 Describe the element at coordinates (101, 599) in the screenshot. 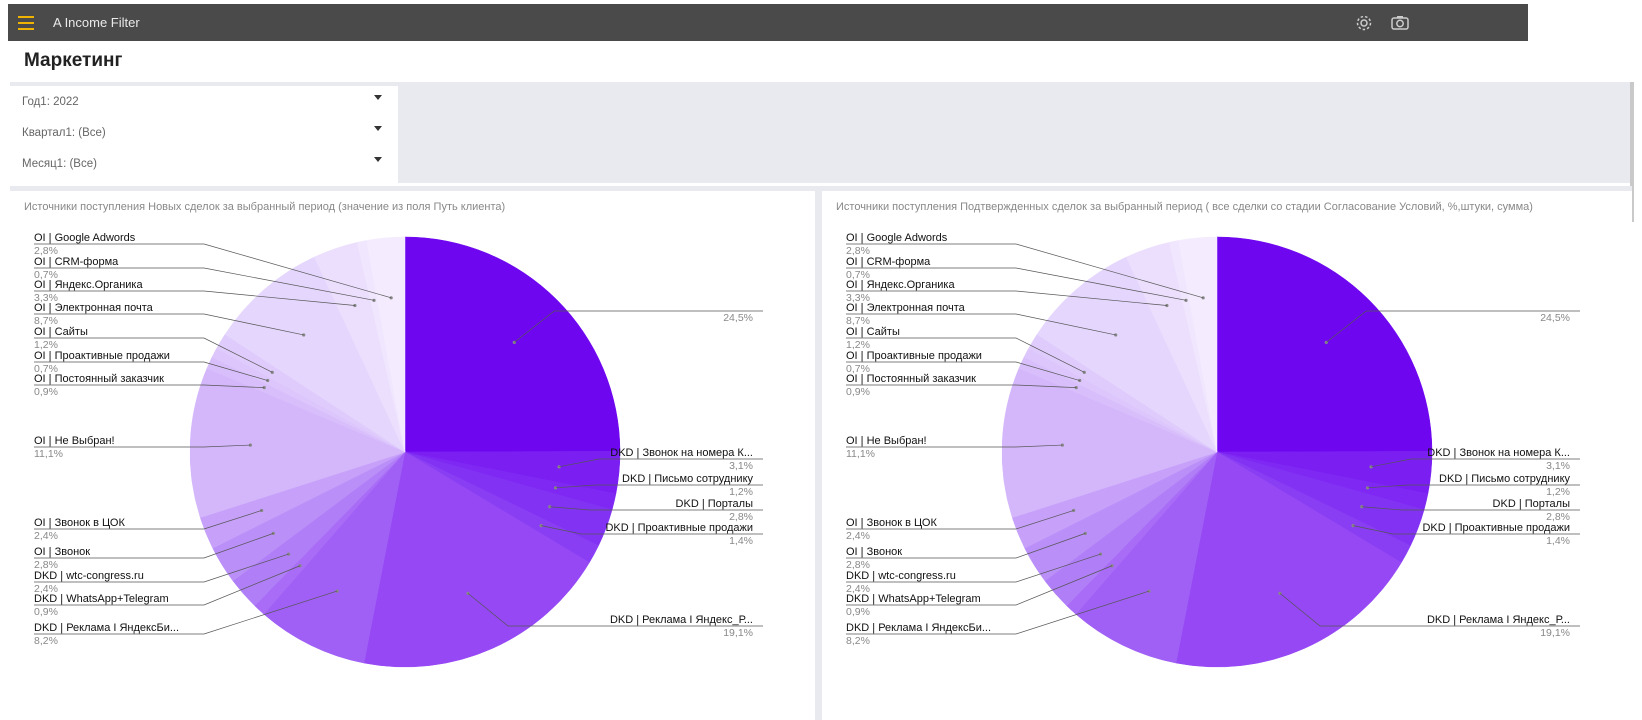

I see `slice-label: DKD | WhatsApp+Telegram` at that location.